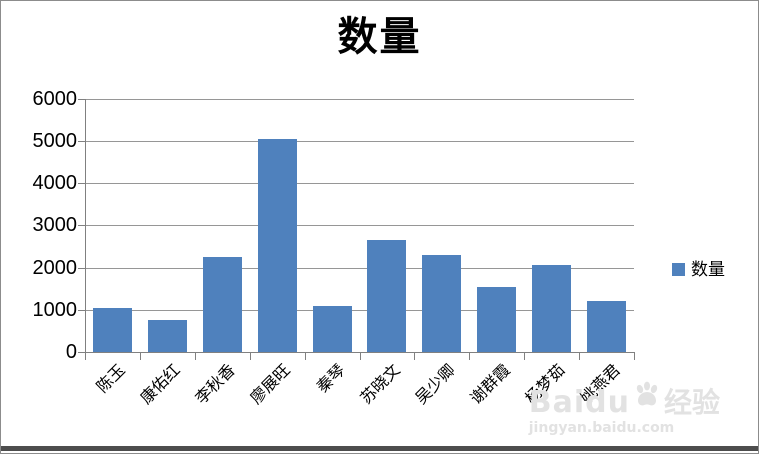 Image resolution: width=759 pixels, height=454 pixels. I want to click on legend: 数量, so click(698, 267).